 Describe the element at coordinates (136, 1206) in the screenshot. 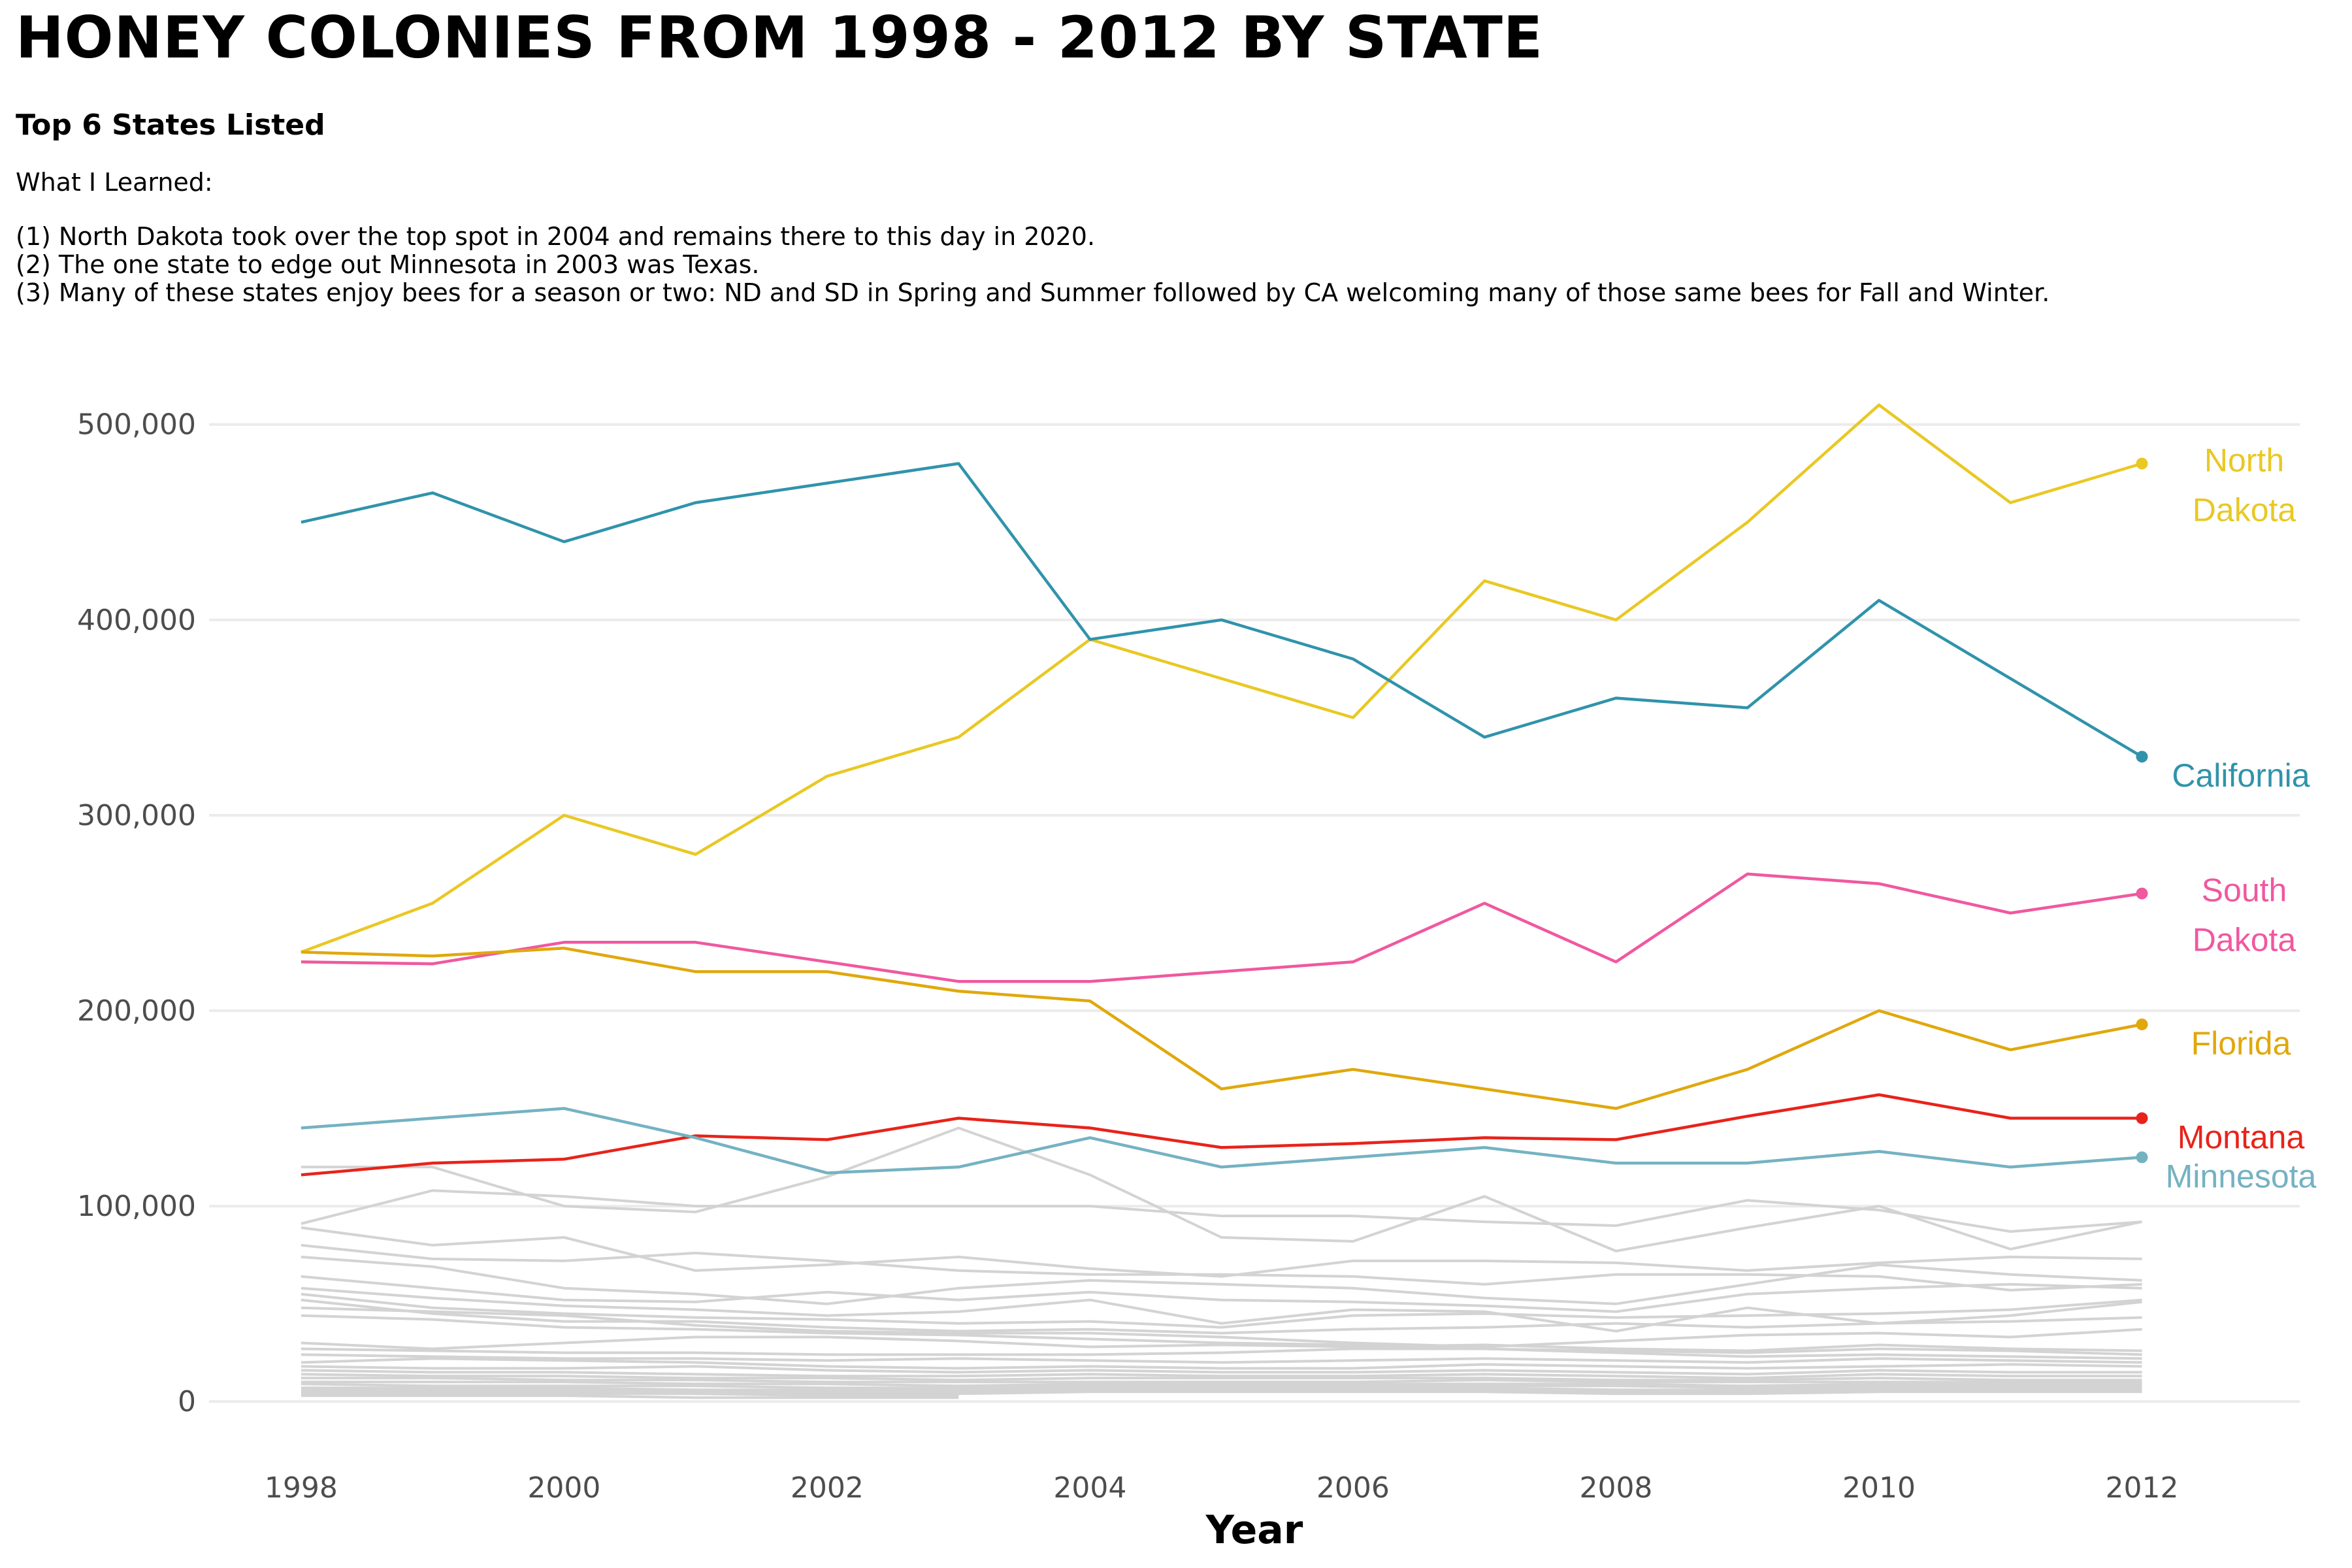

I see `y-tick-label: 100,000` at that location.